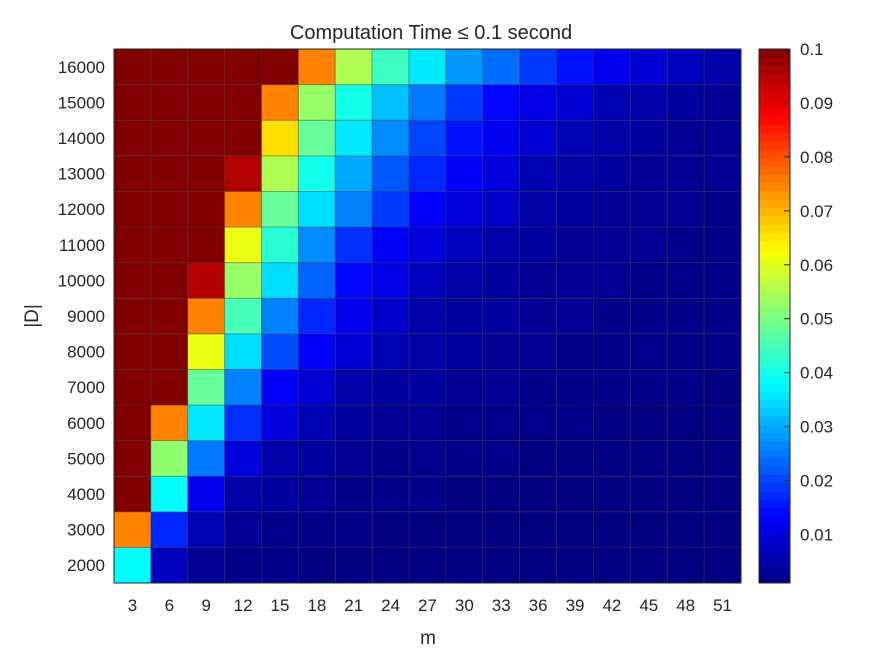 The width and height of the screenshot is (875, 656). What do you see at coordinates (243, 102) in the screenshot?
I see `heatmap-cell-m12-d15000` at bounding box center [243, 102].